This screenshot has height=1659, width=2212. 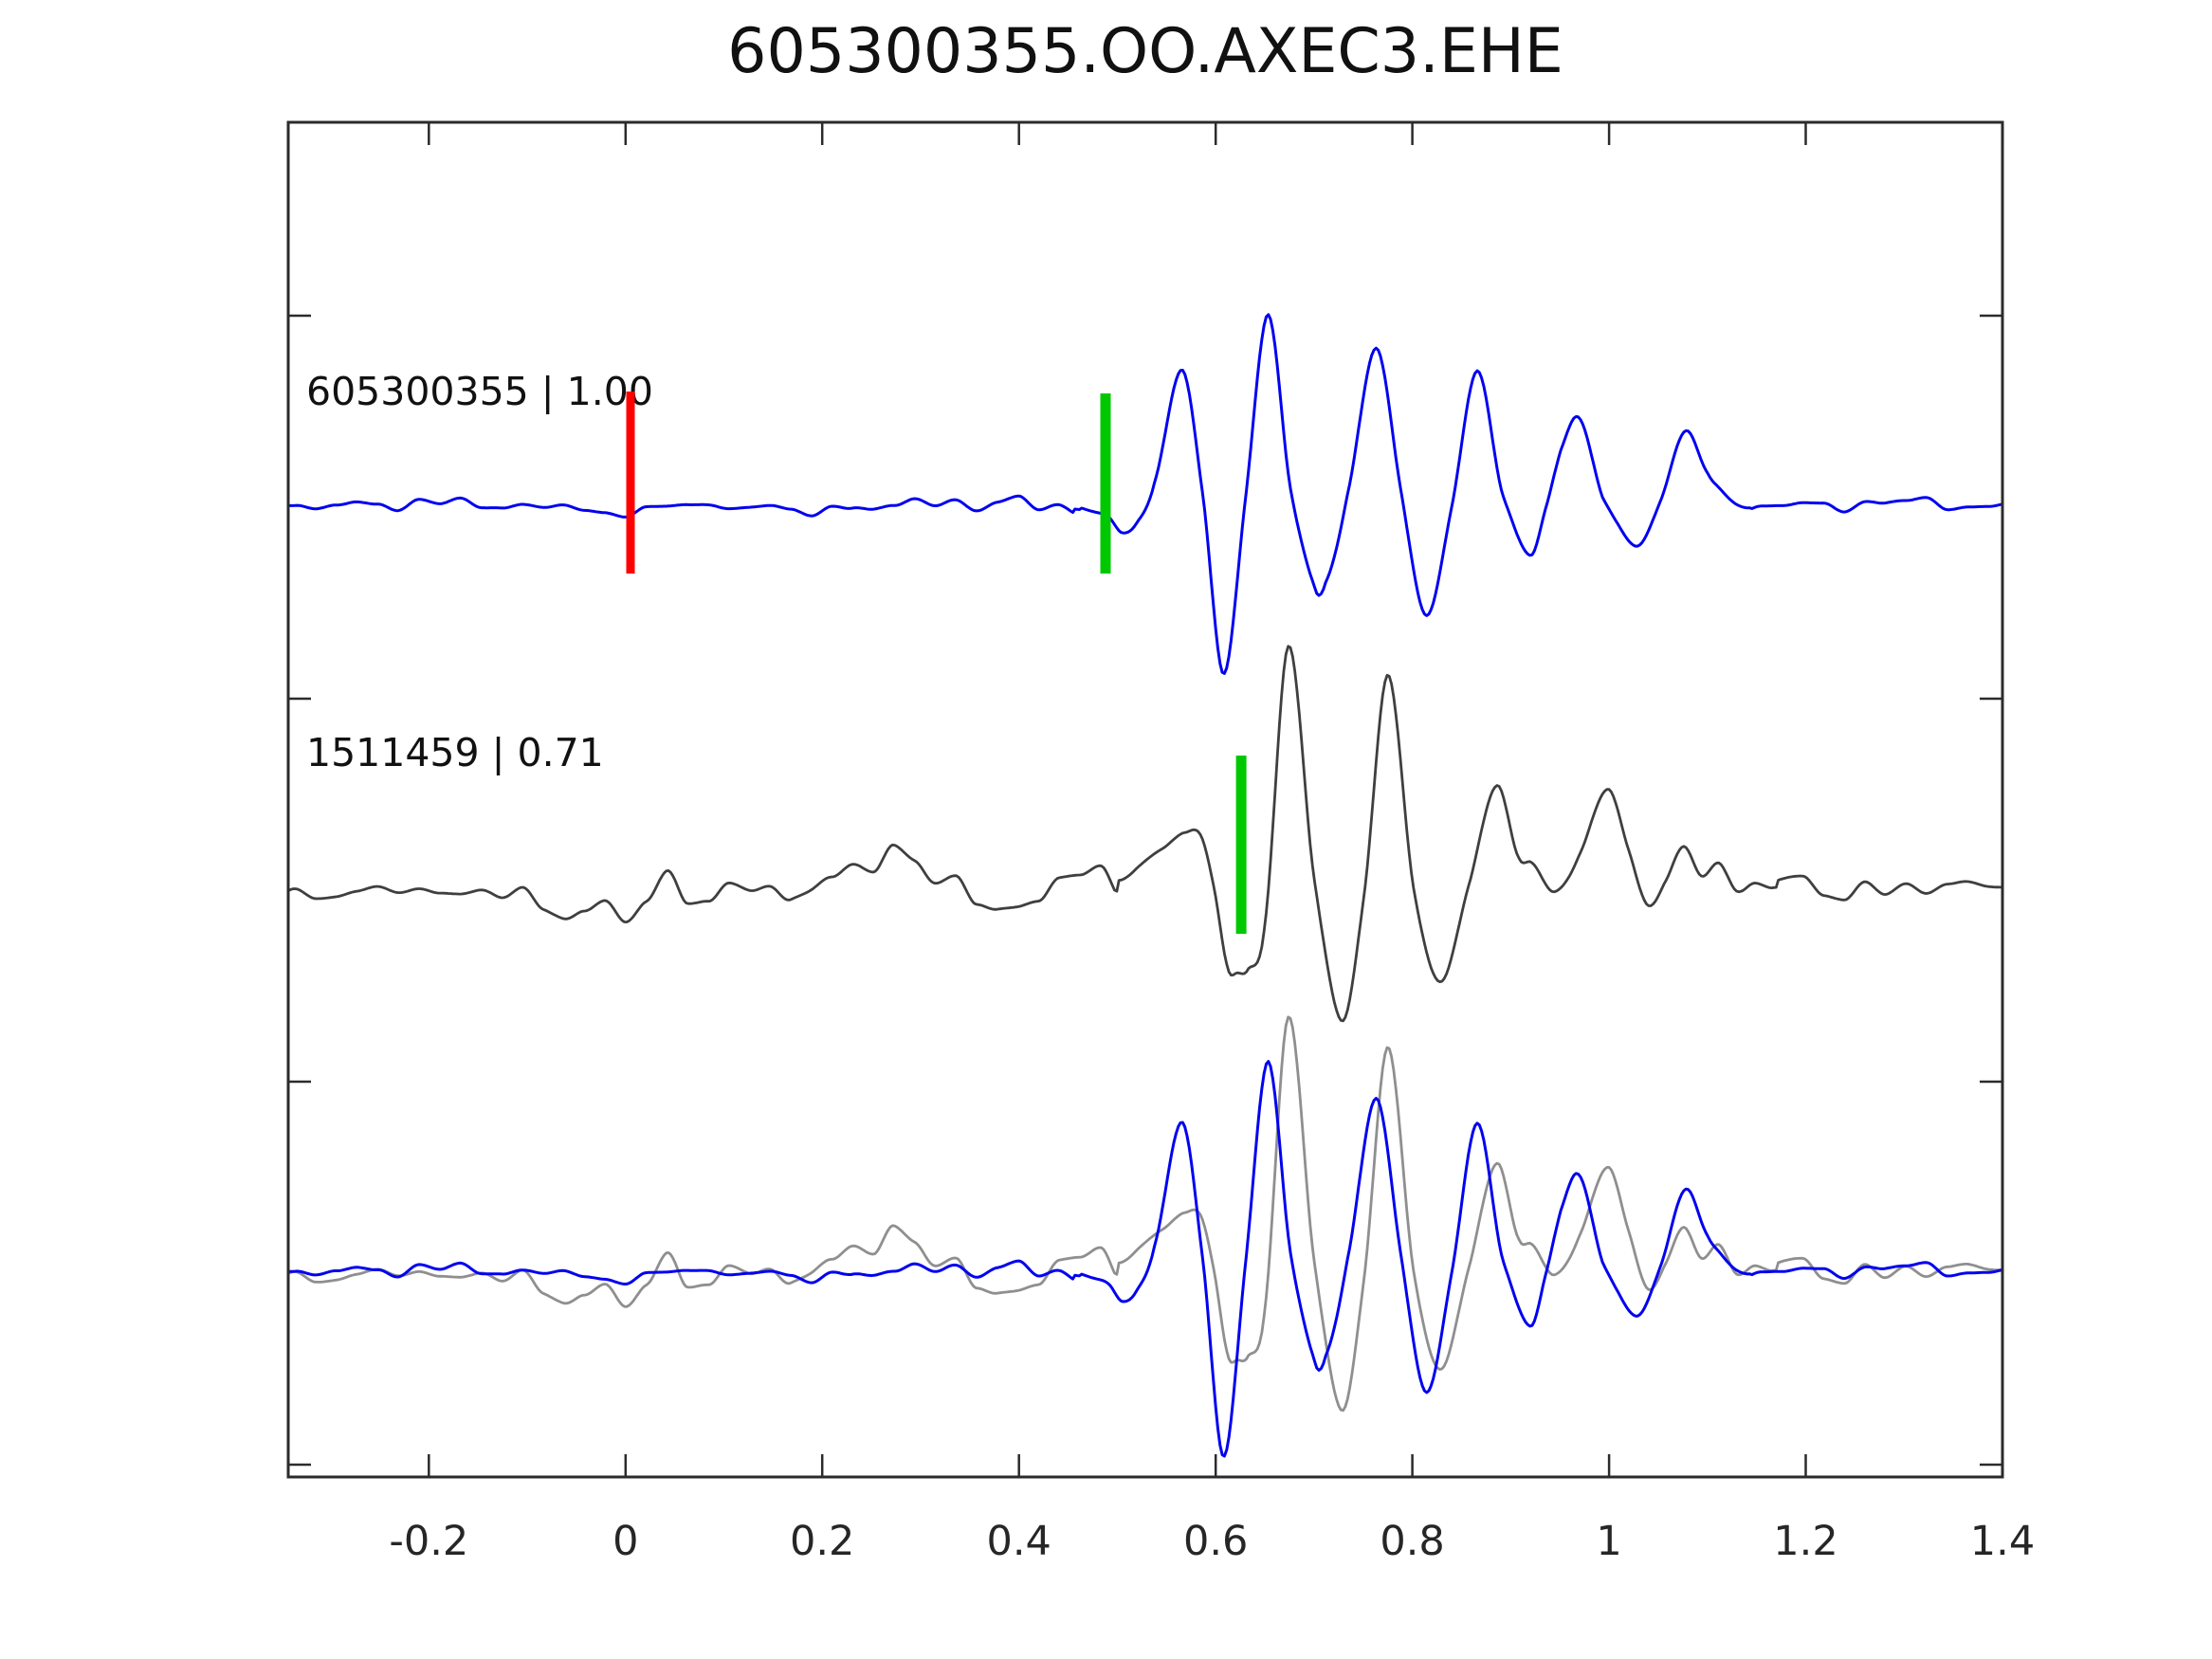 I want to click on x-tick-label: -0.2, so click(x=428, y=1541).